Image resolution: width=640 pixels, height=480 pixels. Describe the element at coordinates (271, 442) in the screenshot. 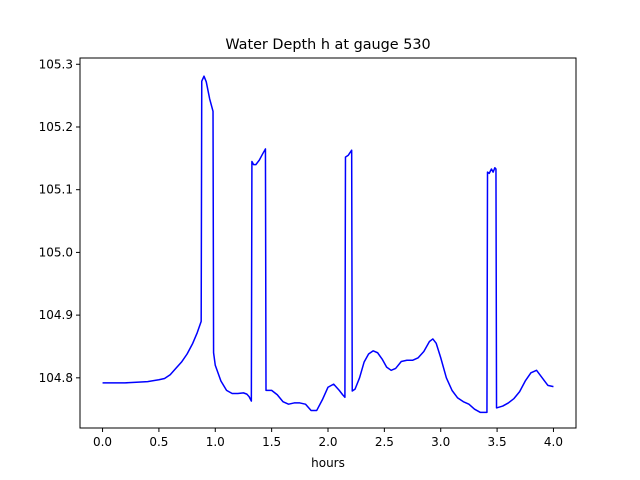

I see `x-tick-label: 1.5` at that location.